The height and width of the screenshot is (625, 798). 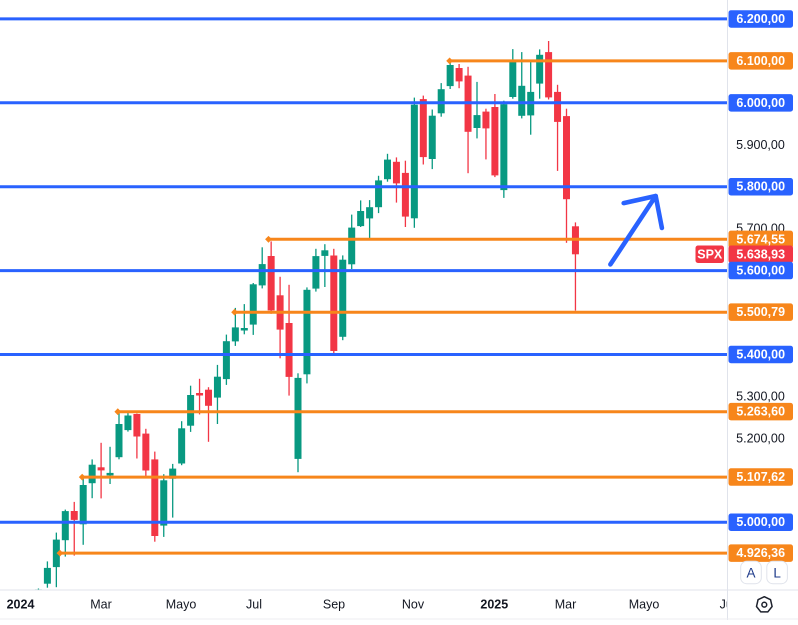 What do you see at coordinates (760, 396) in the screenshot?
I see `svg-text: 5.300,00` at bounding box center [760, 396].